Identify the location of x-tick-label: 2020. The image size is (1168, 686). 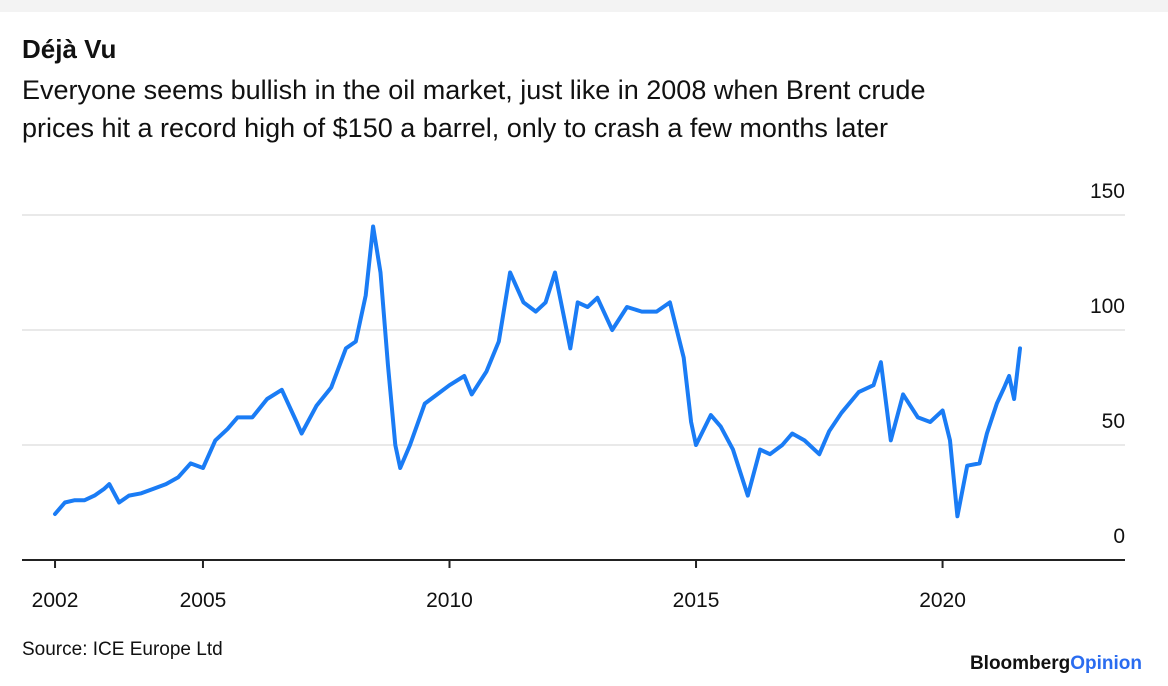
(942, 600).